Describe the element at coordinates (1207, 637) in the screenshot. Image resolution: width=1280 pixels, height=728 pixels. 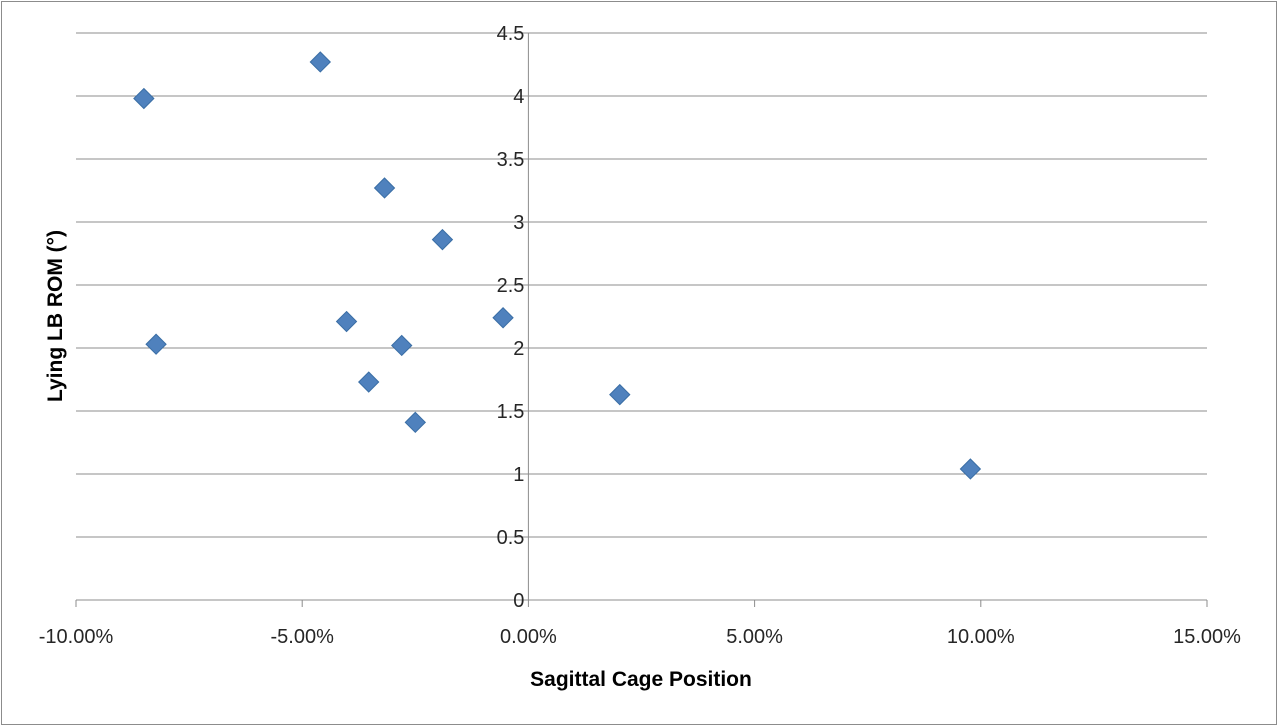
I see `x-tick-label: 15.00%` at that location.